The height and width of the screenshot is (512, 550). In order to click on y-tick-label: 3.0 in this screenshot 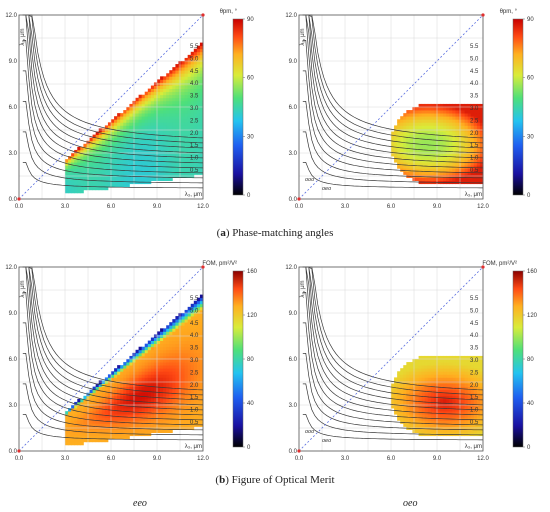, I will do `click(293, 154)`.